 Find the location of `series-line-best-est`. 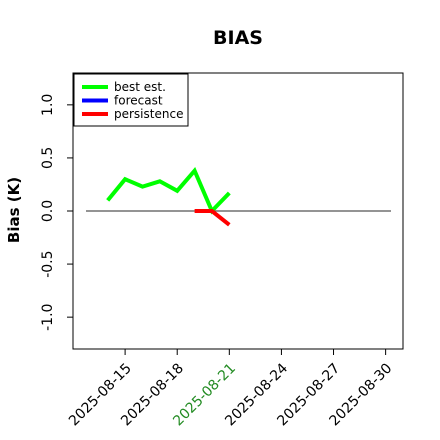

series-line-best-est is located at coordinates (168, 190).